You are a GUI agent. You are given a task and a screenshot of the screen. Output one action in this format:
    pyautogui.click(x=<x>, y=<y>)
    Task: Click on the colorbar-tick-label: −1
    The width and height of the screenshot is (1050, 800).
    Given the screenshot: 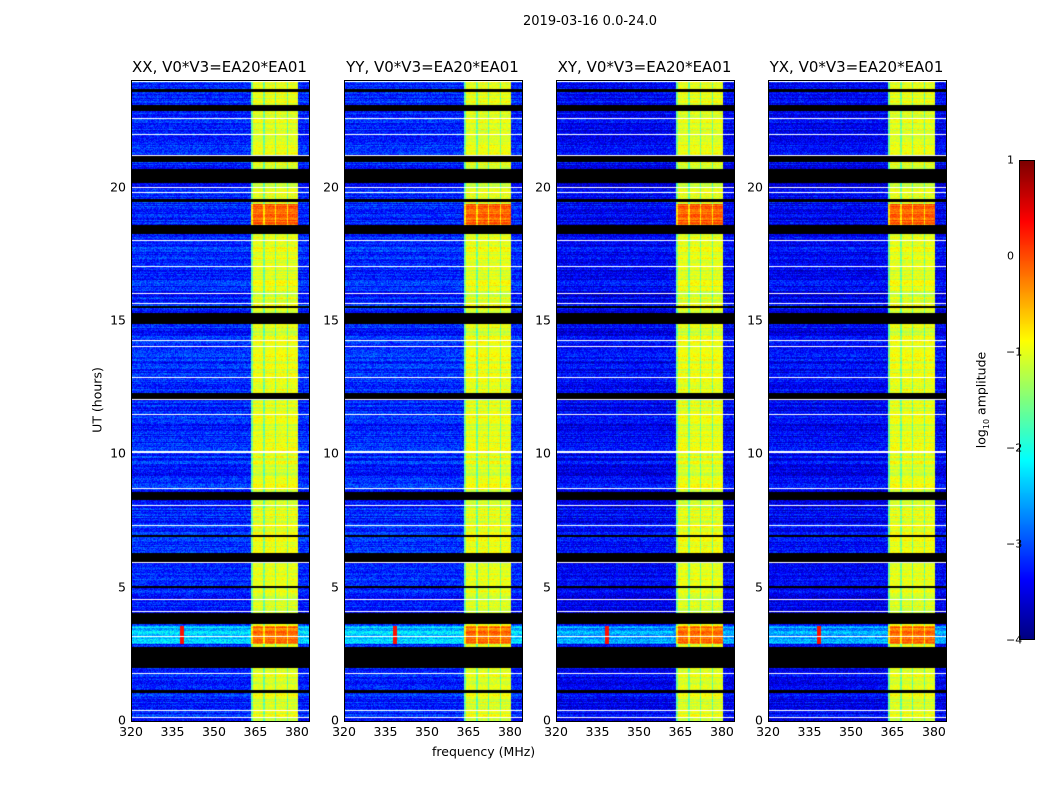 What is the action you would take?
    pyautogui.click(x=1014, y=352)
    